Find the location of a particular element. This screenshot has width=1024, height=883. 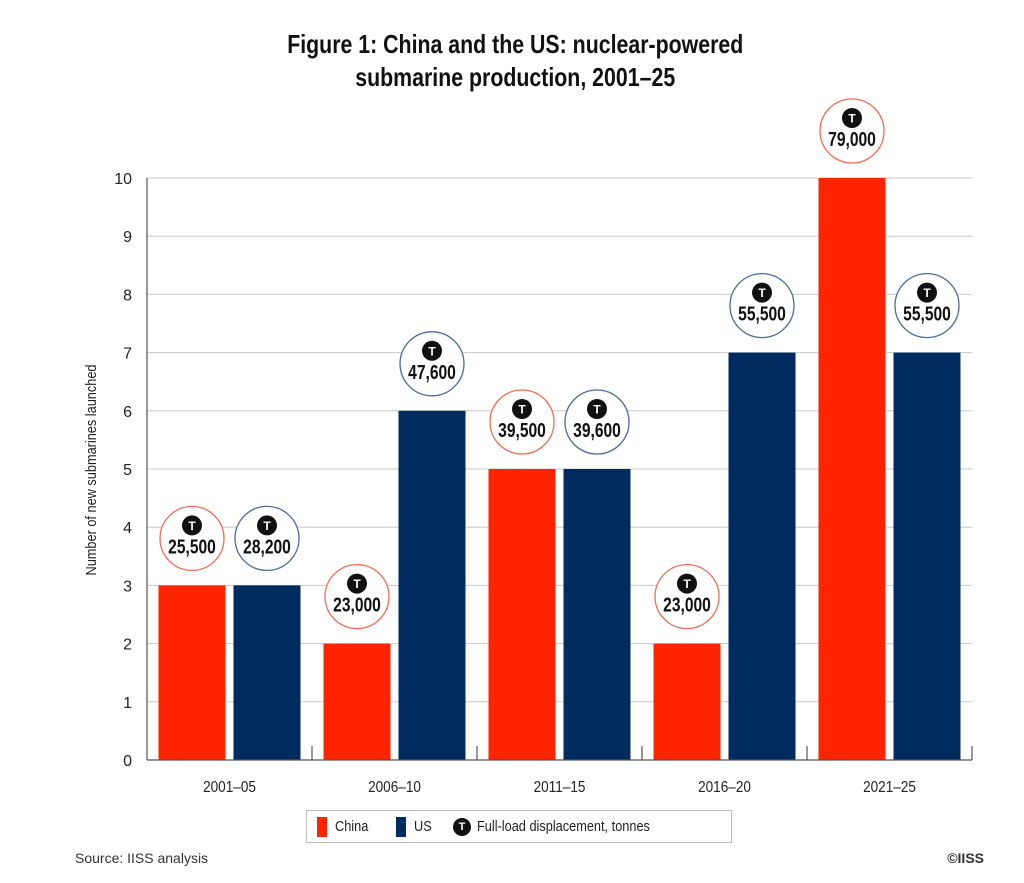

legend-item-china: China is located at coordinates (345, 826).